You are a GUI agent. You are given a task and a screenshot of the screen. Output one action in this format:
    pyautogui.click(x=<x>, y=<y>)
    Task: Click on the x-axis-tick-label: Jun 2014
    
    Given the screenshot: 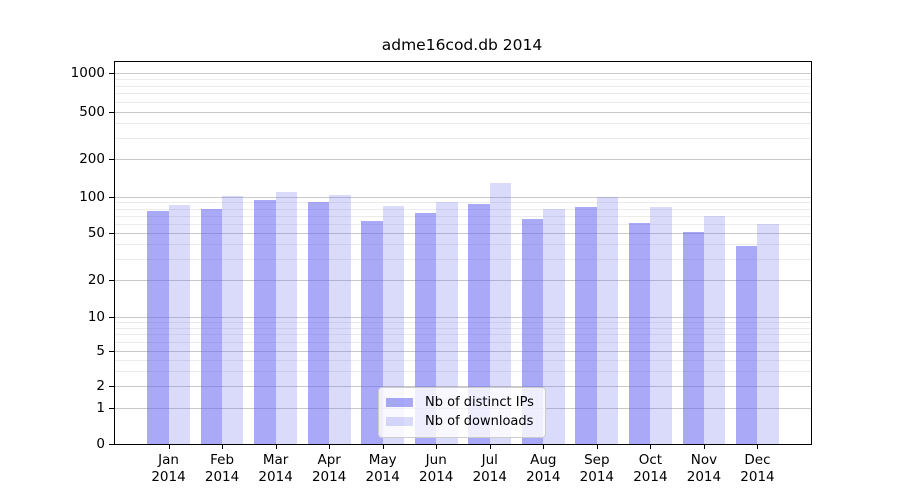 What is the action you would take?
    pyautogui.click(x=436, y=468)
    